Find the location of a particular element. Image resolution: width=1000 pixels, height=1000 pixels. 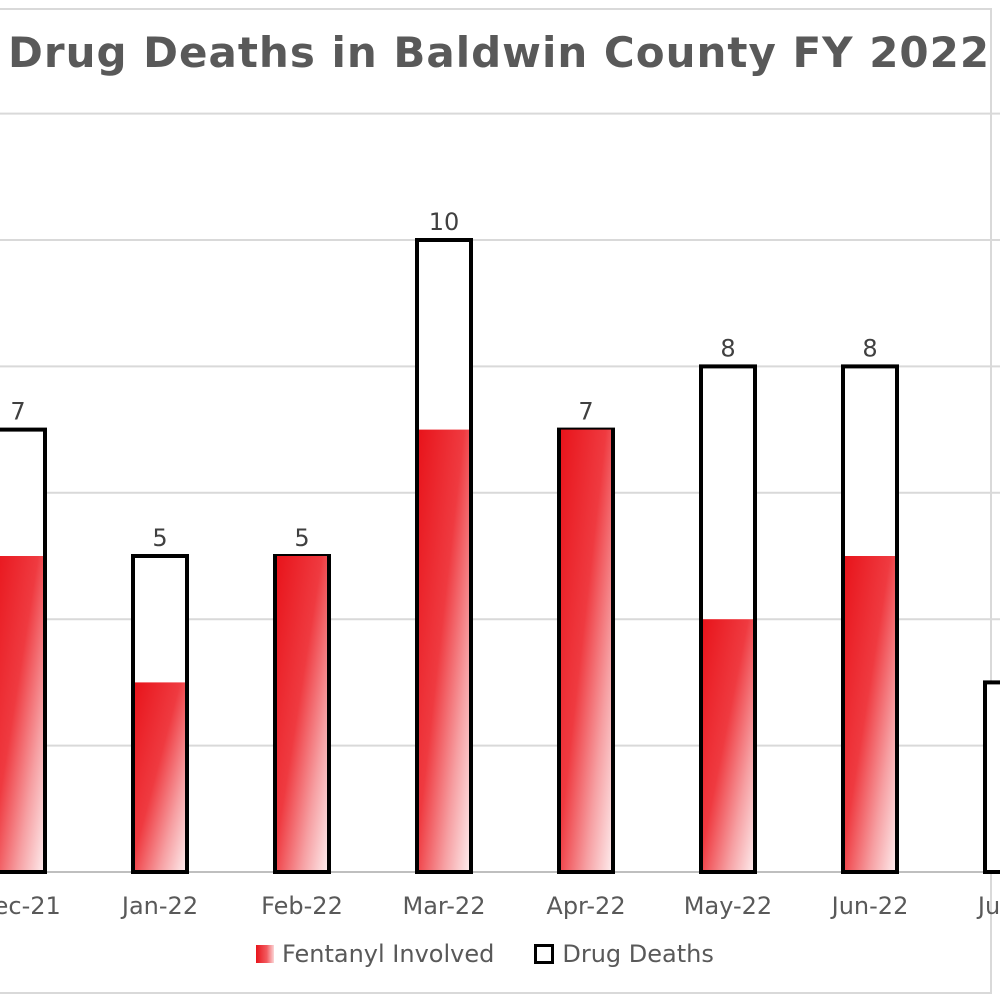

x-tick-label: Mar-22 is located at coordinates (444, 906).